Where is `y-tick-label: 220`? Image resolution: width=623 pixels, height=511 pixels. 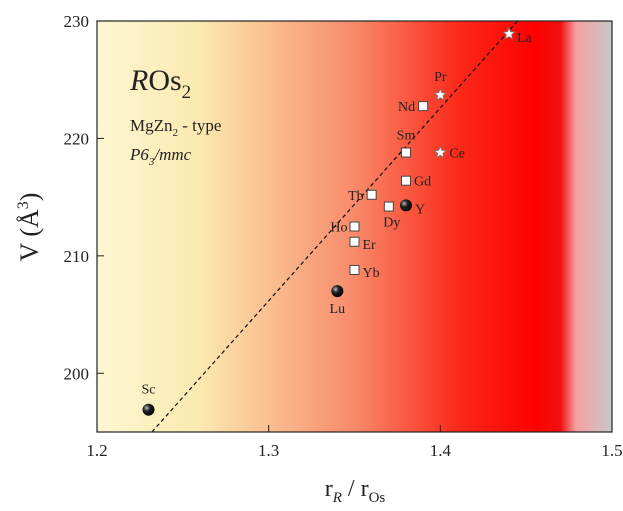 y-tick-label: 220 is located at coordinates (77, 138).